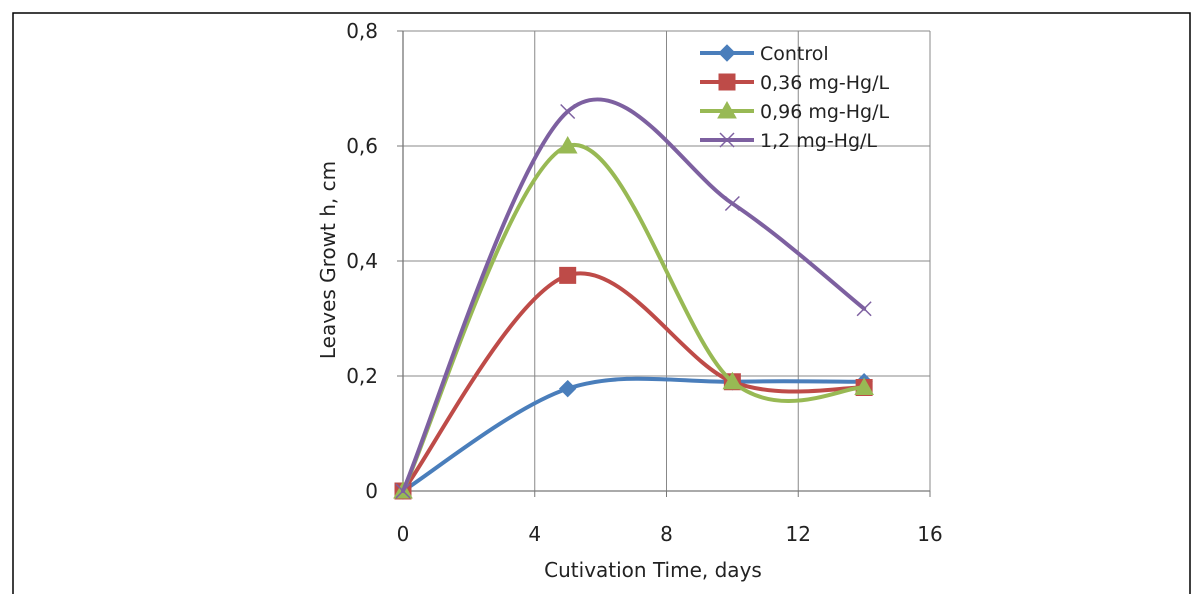  I want to click on x-tick-label: 16, so click(929, 534).